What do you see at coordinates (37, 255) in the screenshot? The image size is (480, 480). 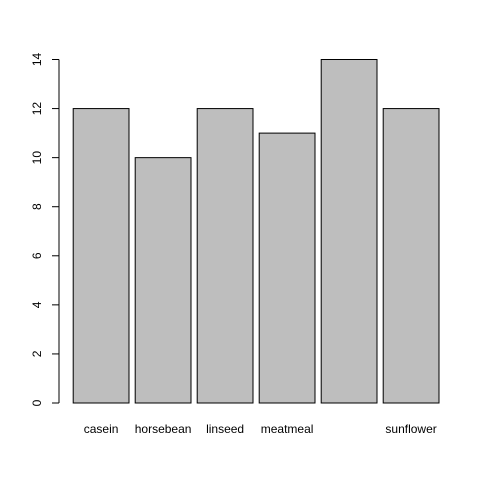 I see `y-tick-label-6: 6` at bounding box center [37, 255].